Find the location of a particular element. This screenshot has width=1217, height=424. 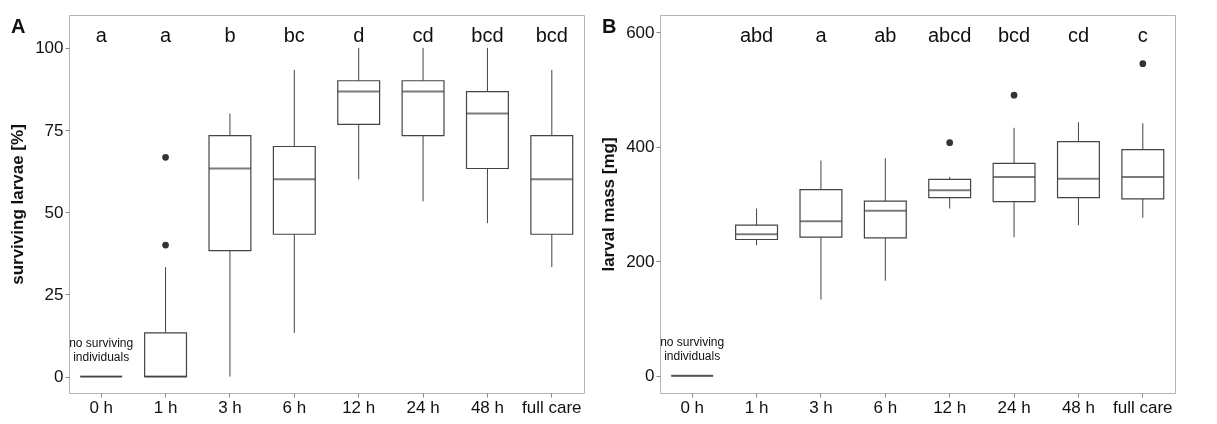

annotation: ab is located at coordinates (885, 34).